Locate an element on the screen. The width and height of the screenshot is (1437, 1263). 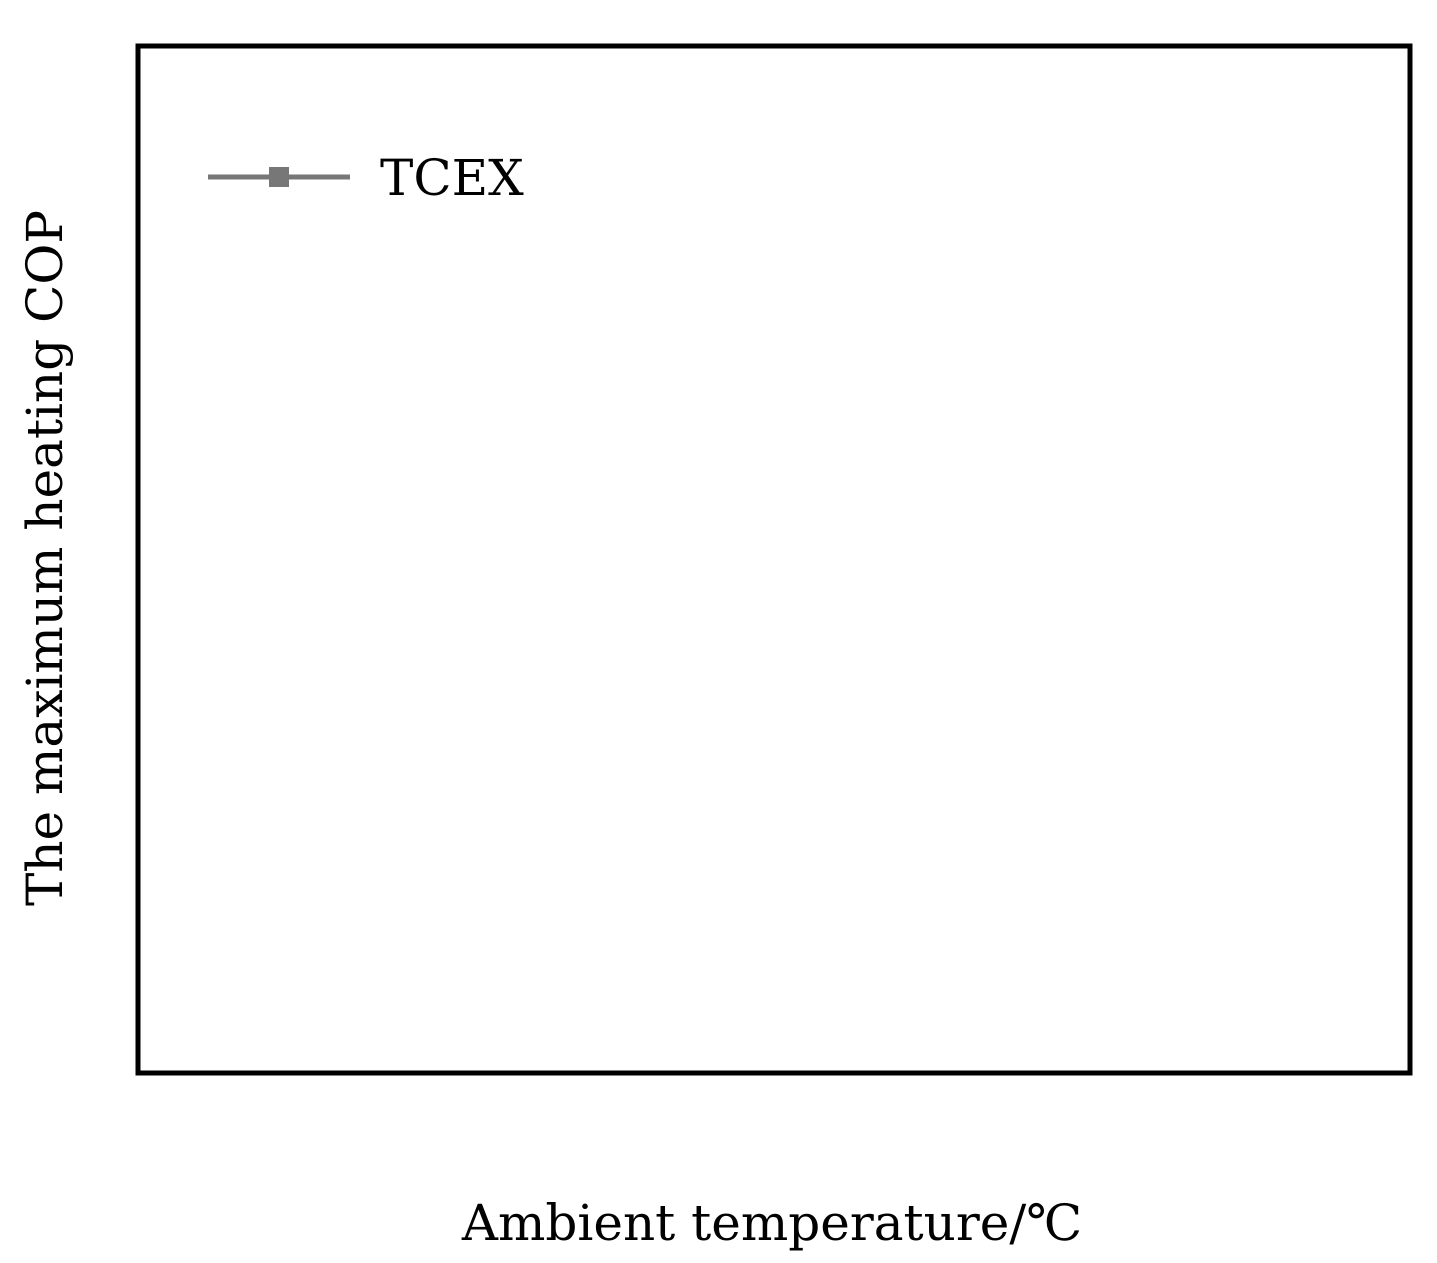
y-axis-title: The maximum heating COP is located at coordinates (45, 558).